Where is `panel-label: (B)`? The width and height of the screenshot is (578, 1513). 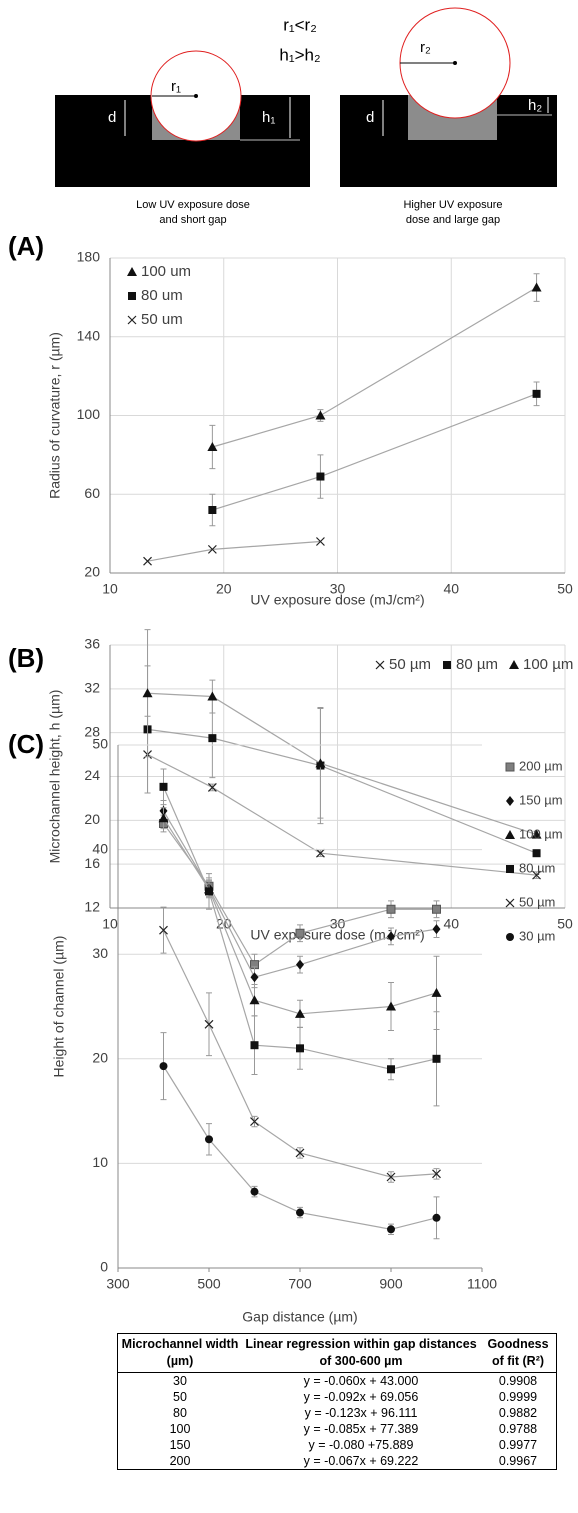 panel-label: (B) is located at coordinates (26, 658).